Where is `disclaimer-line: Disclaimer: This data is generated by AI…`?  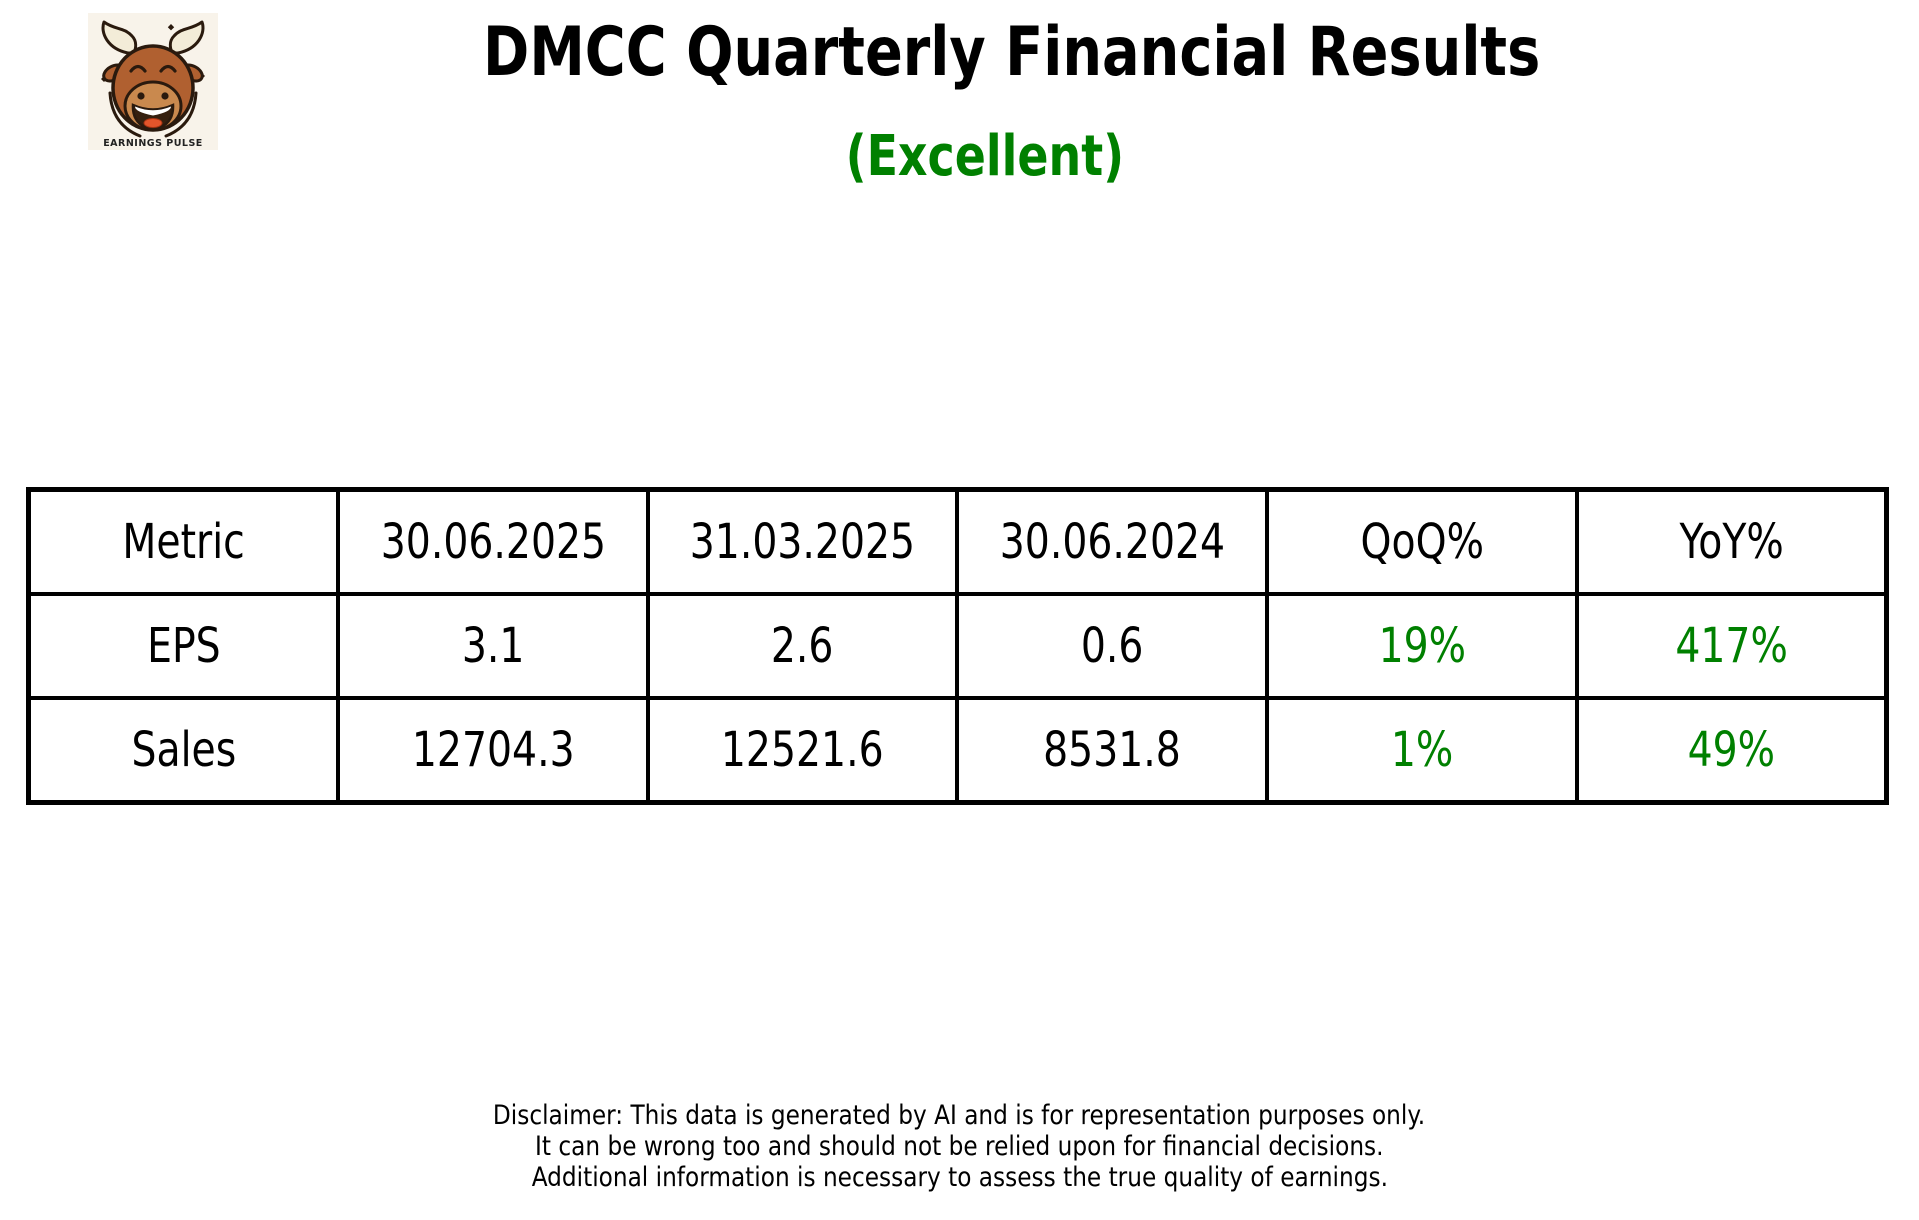 disclaimer-line: Disclaimer: This data is generated by AI… is located at coordinates (959, 1115).